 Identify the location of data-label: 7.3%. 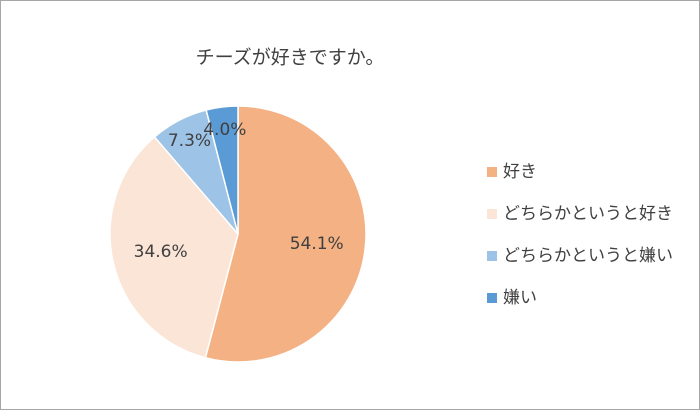
(189, 141).